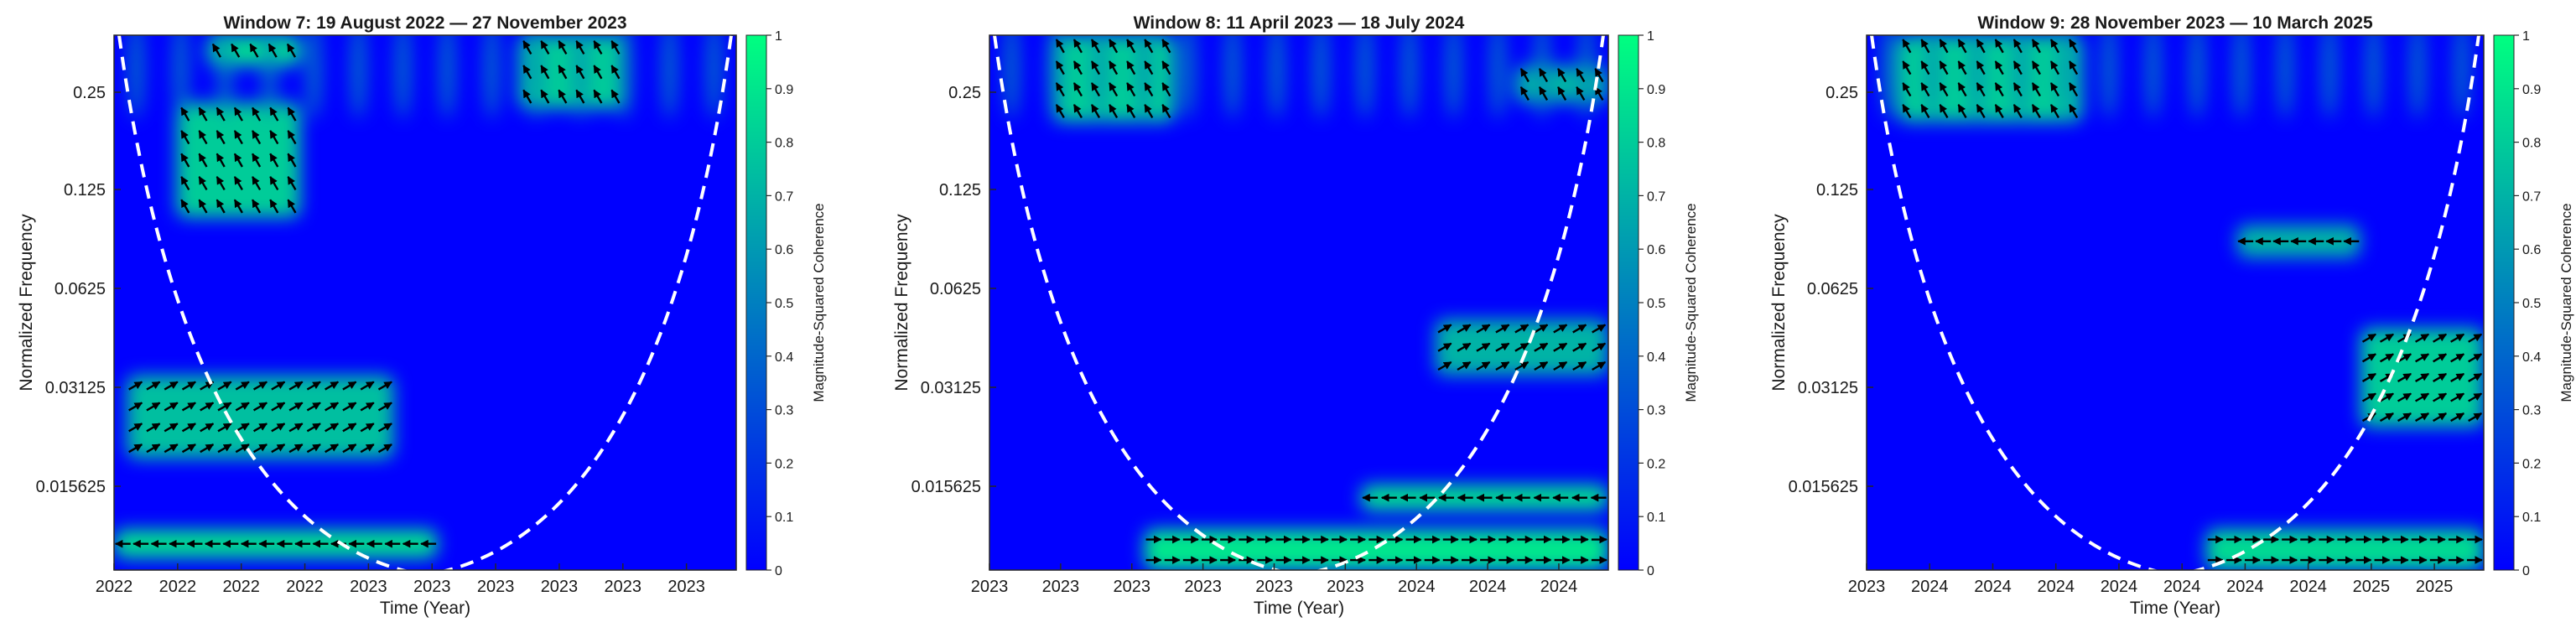  Describe the element at coordinates (784, 411) in the screenshot. I see `colorbar-tick-label: 0.3` at that location.